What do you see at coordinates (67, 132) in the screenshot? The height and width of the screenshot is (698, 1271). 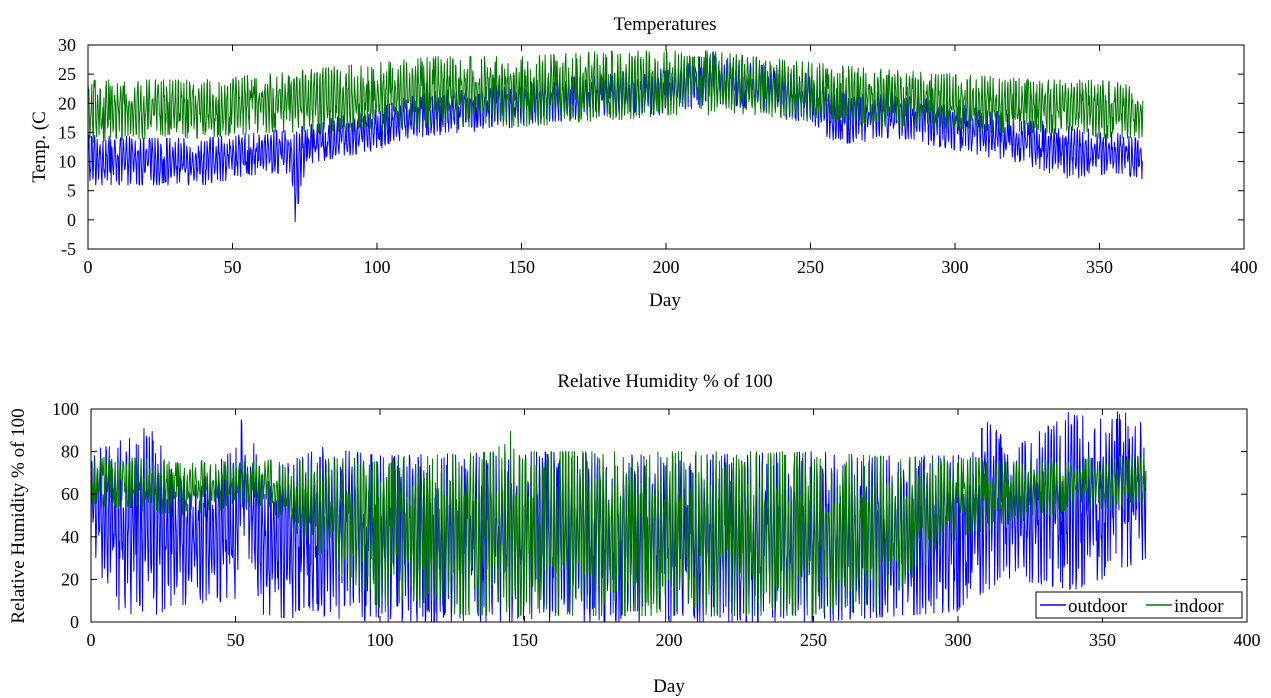 I see `y-tick-label: 15` at bounding box center [67, 132].